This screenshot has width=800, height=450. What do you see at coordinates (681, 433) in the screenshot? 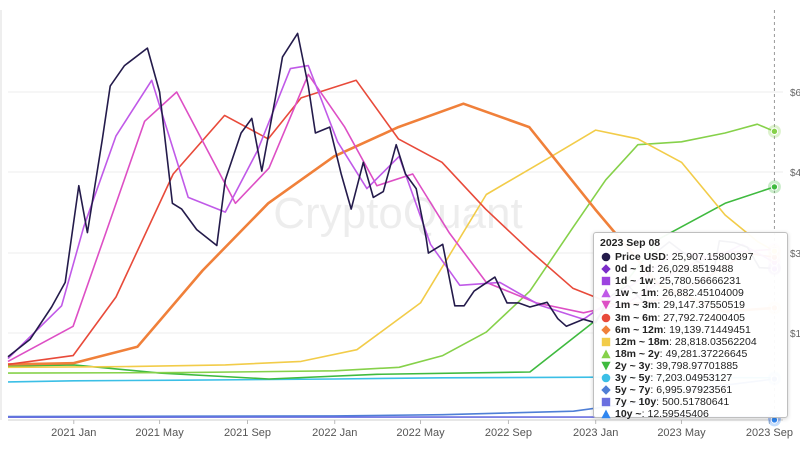
I see `x-tick-label: 2023 May` at bounding box center [681, 433].